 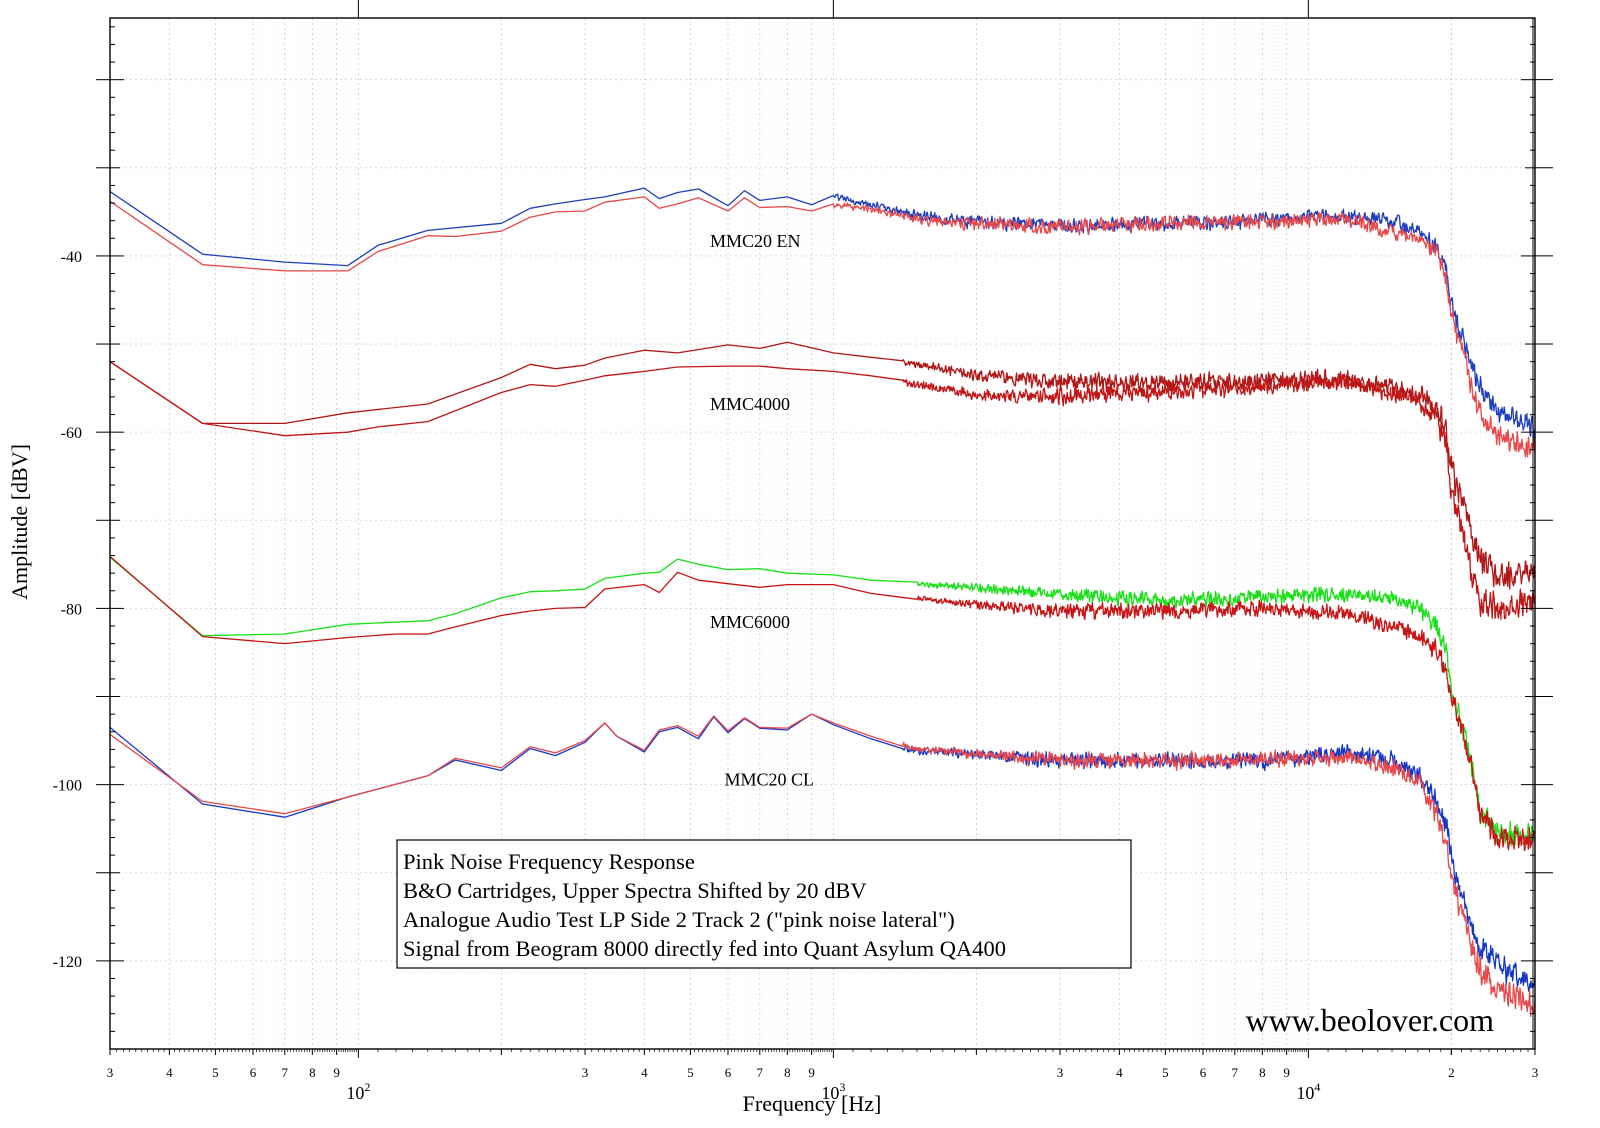 I want to click on x-decade-label: 104, so click(x=1308, y=1091).